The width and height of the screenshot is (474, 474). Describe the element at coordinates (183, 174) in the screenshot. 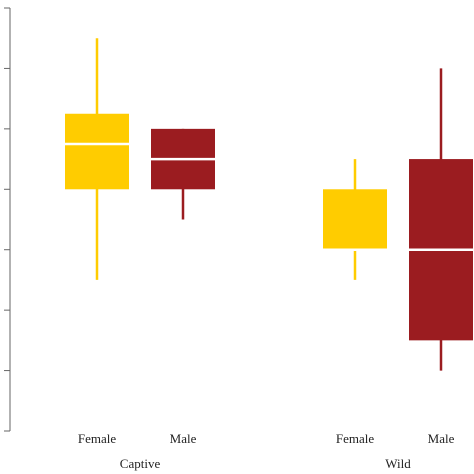

I see `box-captive-male` at that location.